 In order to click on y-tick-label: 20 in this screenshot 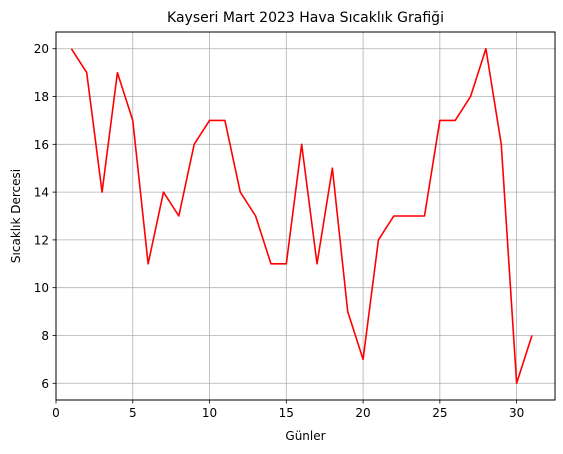, I will do `click(41, 49)`.